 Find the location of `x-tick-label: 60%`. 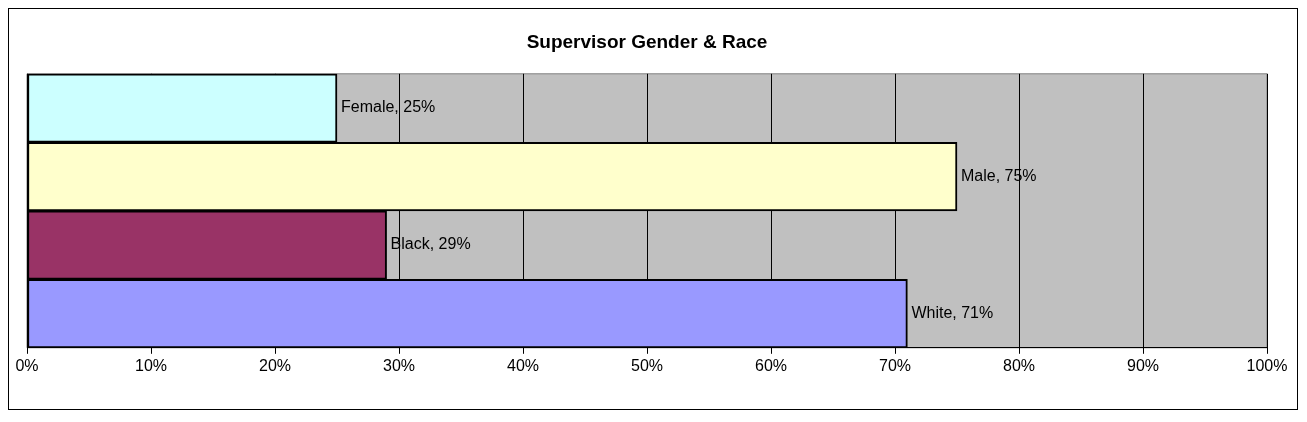

x-tick-label: 60% is located at coordinates (771, 365).